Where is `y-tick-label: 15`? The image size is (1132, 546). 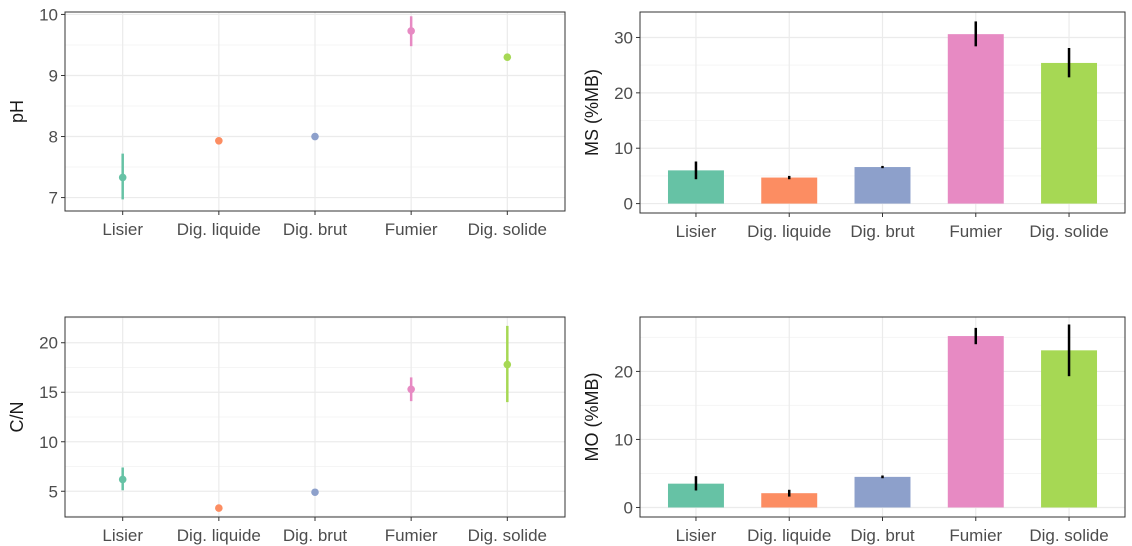
y-tick-label: 15 is located at coordinates (48, 392).